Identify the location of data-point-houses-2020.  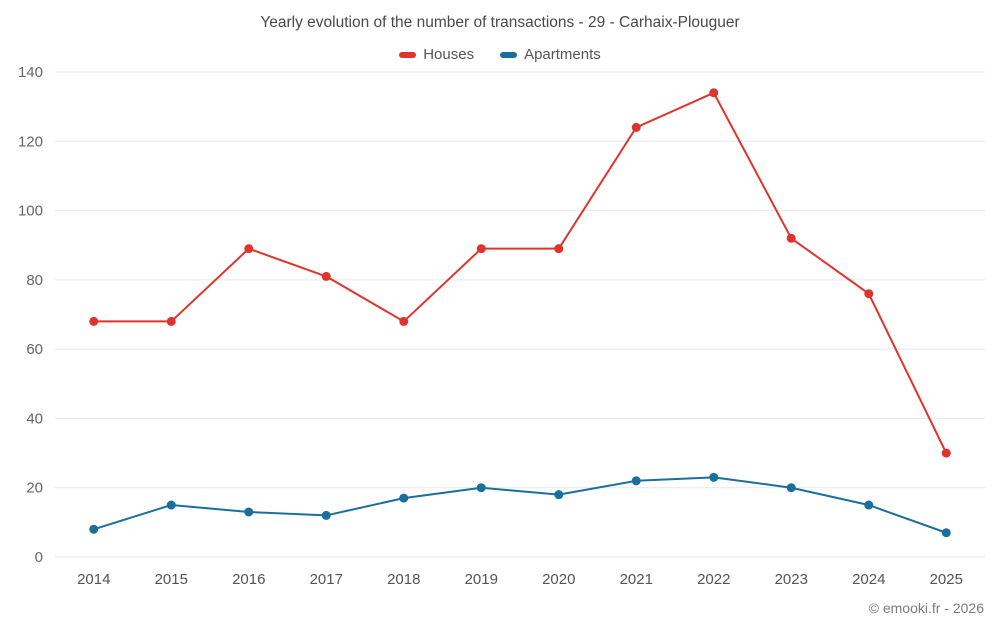
(559, 249).